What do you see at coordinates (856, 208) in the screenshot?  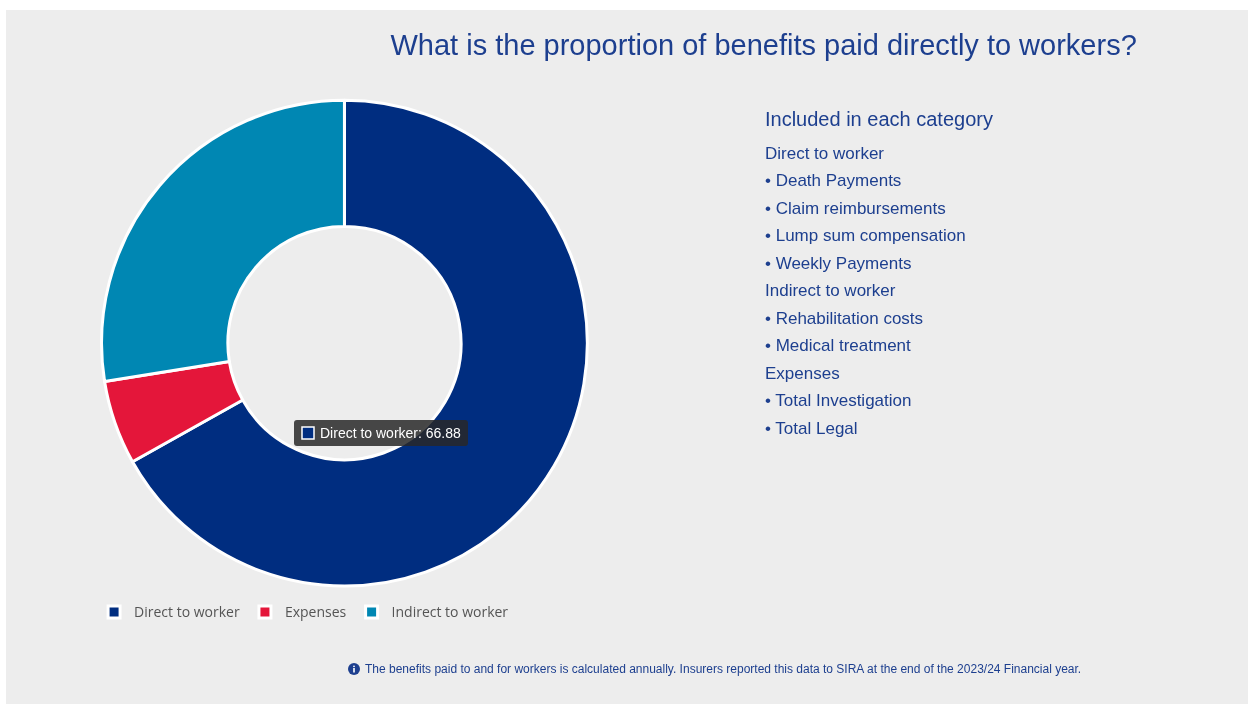 I see `text: • Claim reimbursements` at bounding box center [856, 208].